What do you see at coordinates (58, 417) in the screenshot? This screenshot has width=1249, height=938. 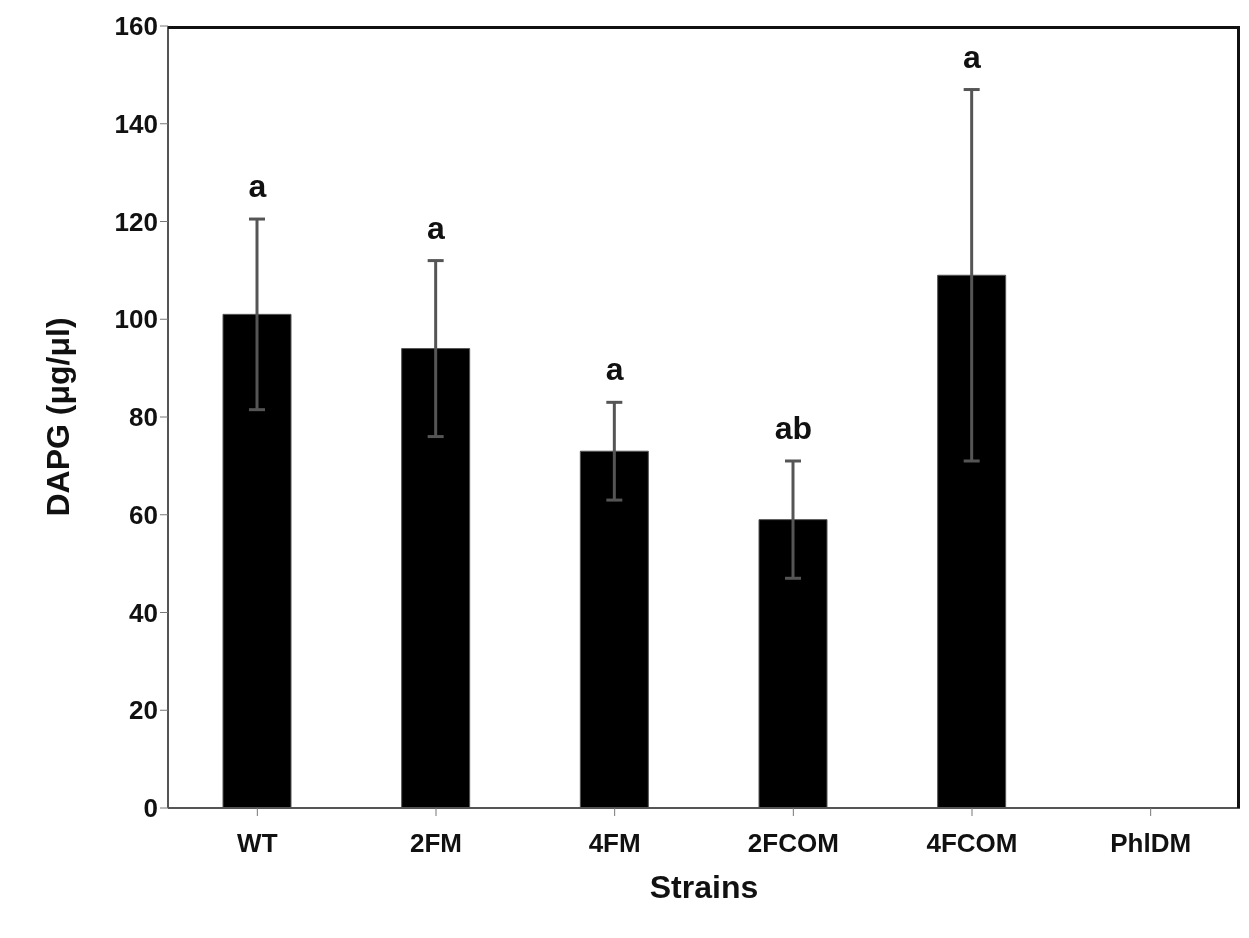 I see `y-axis-title: DAPG (μg/μl)` at bounding box center [58, 417].